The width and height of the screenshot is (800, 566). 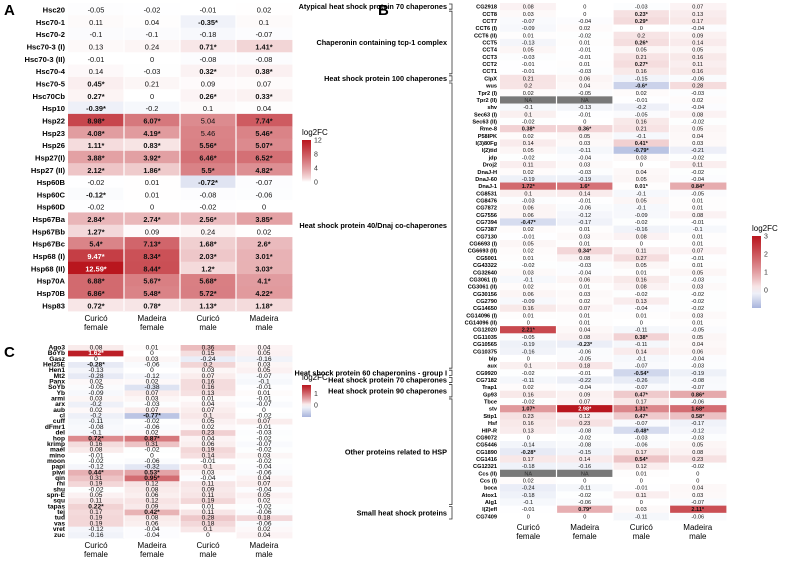 I want to click on cell-value: -0.39*, so click(x=96, y=108).